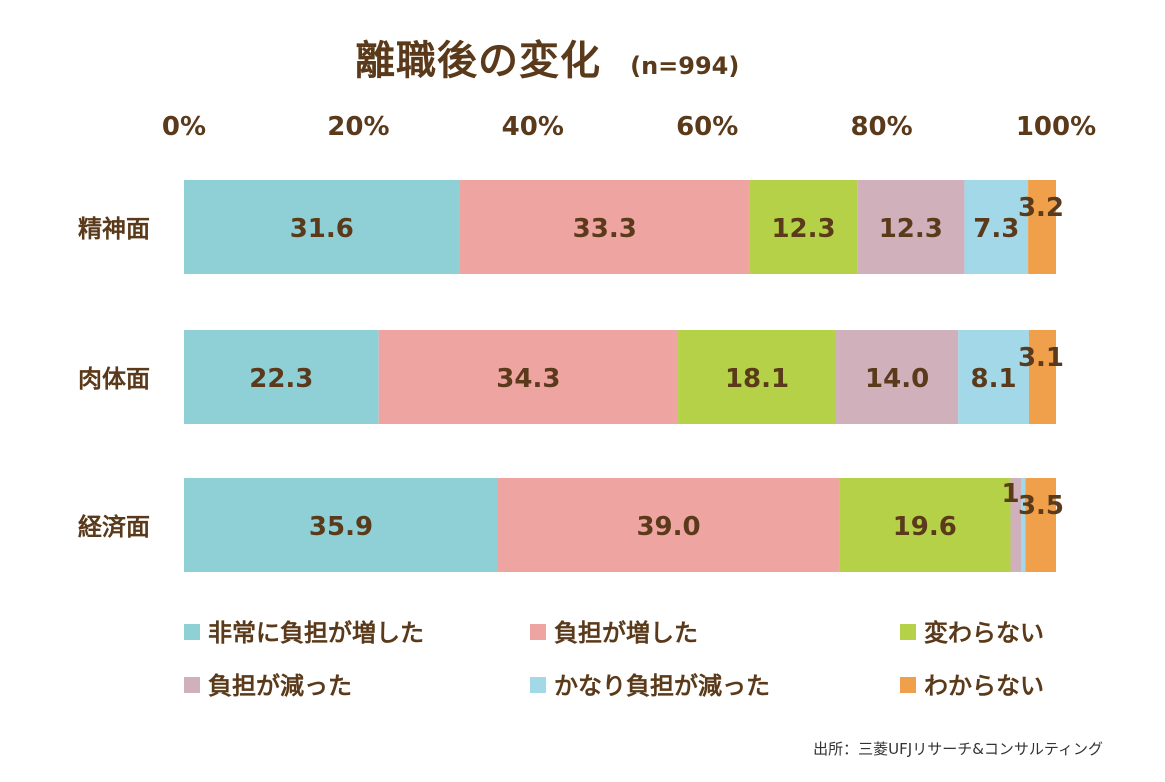 This screenshot has height=782, width=1165. What do you see at coordinates (1056, 127) in the screenshot?
I see `x-tick-label: 100%` at bounding box center [1056, 127].